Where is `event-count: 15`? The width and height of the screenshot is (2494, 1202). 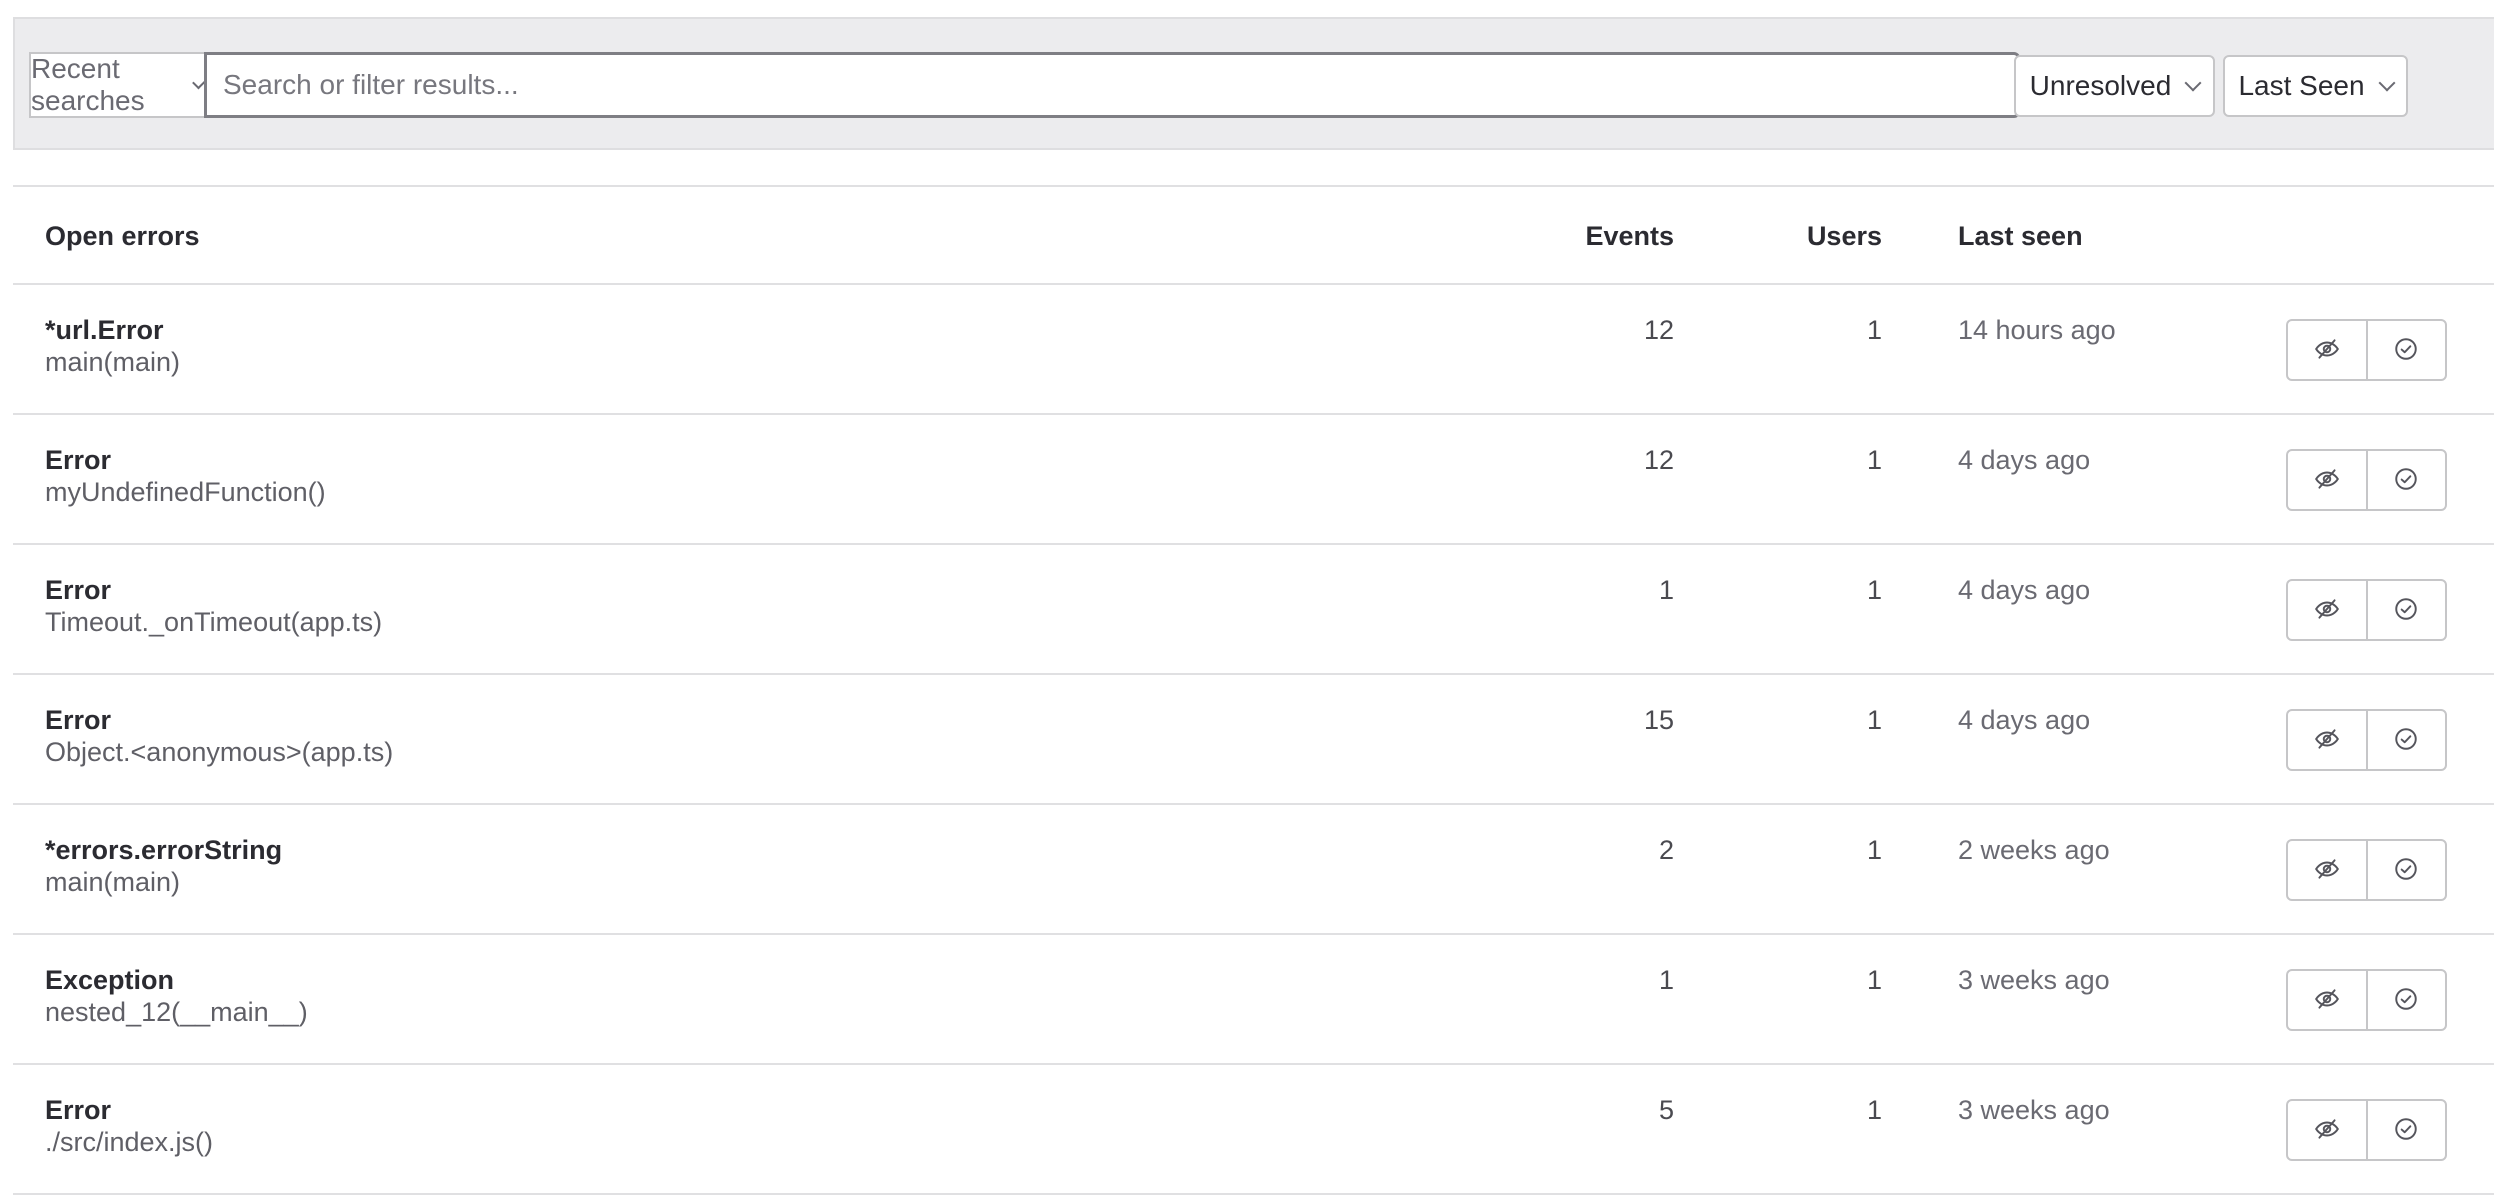 event-count: 15 is located at coordinates (1658, 720).